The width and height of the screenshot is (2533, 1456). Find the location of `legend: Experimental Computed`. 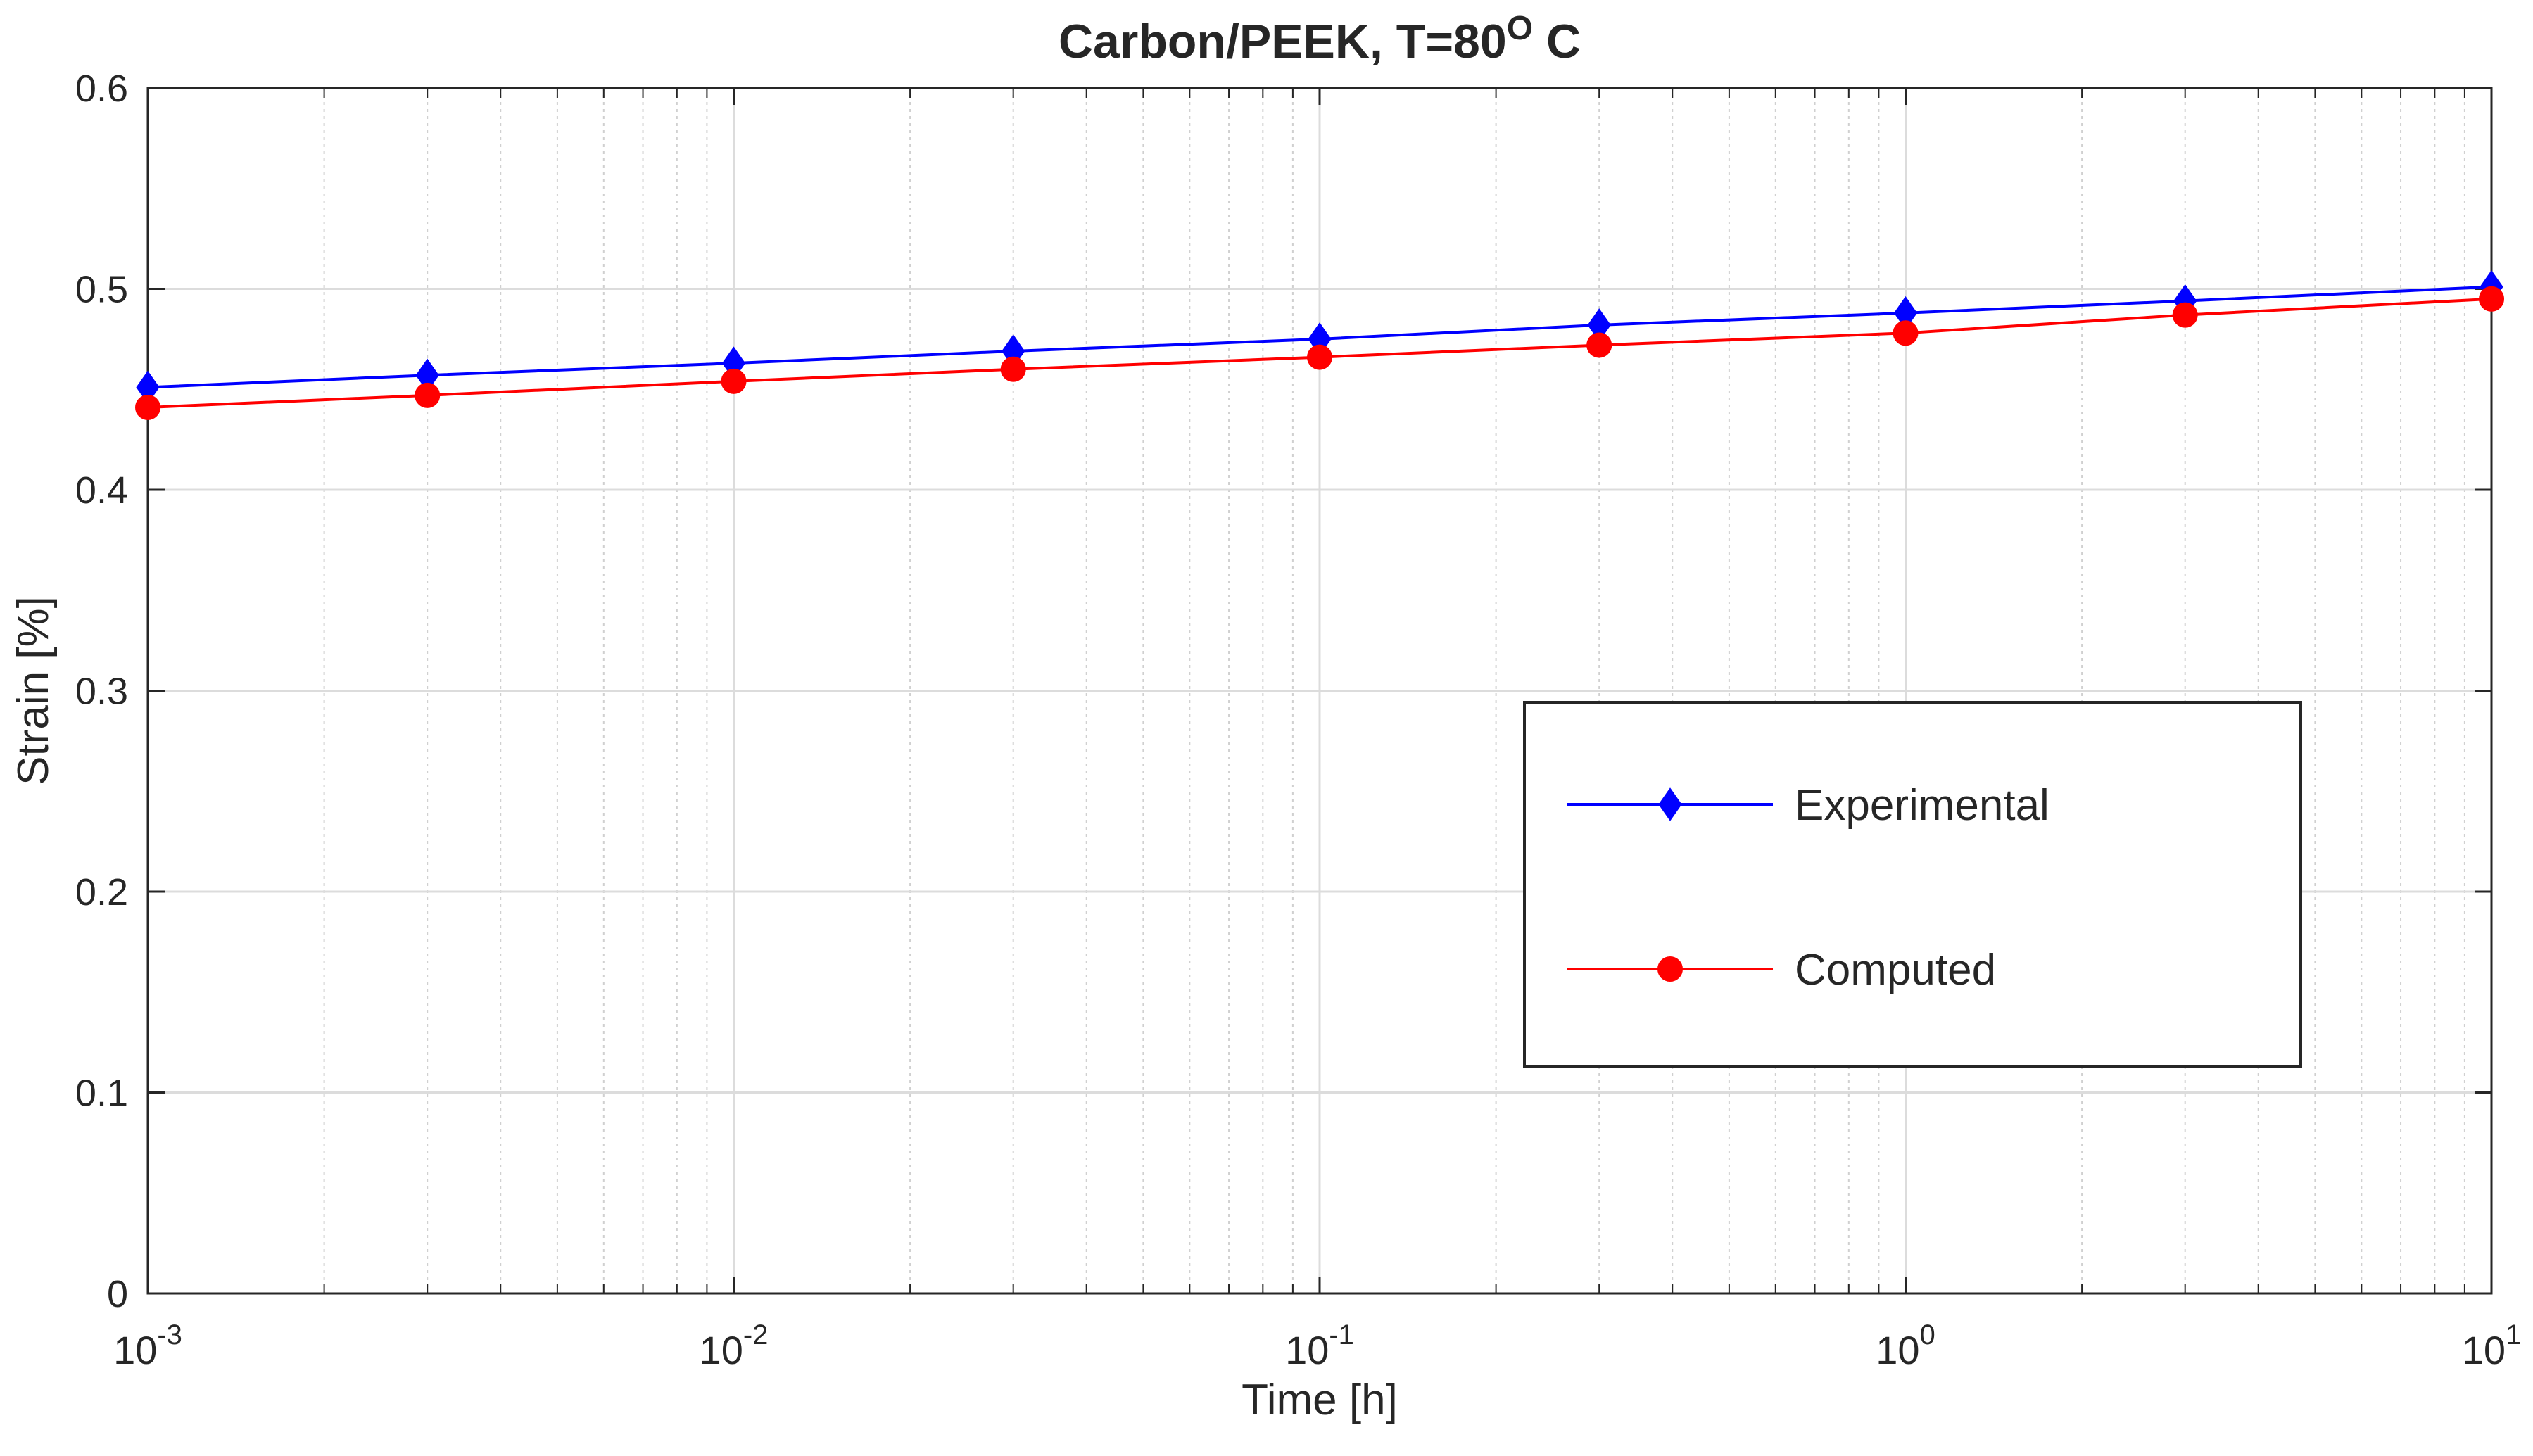

legend: Experimental Computed is located at coordinates (1913, 884).